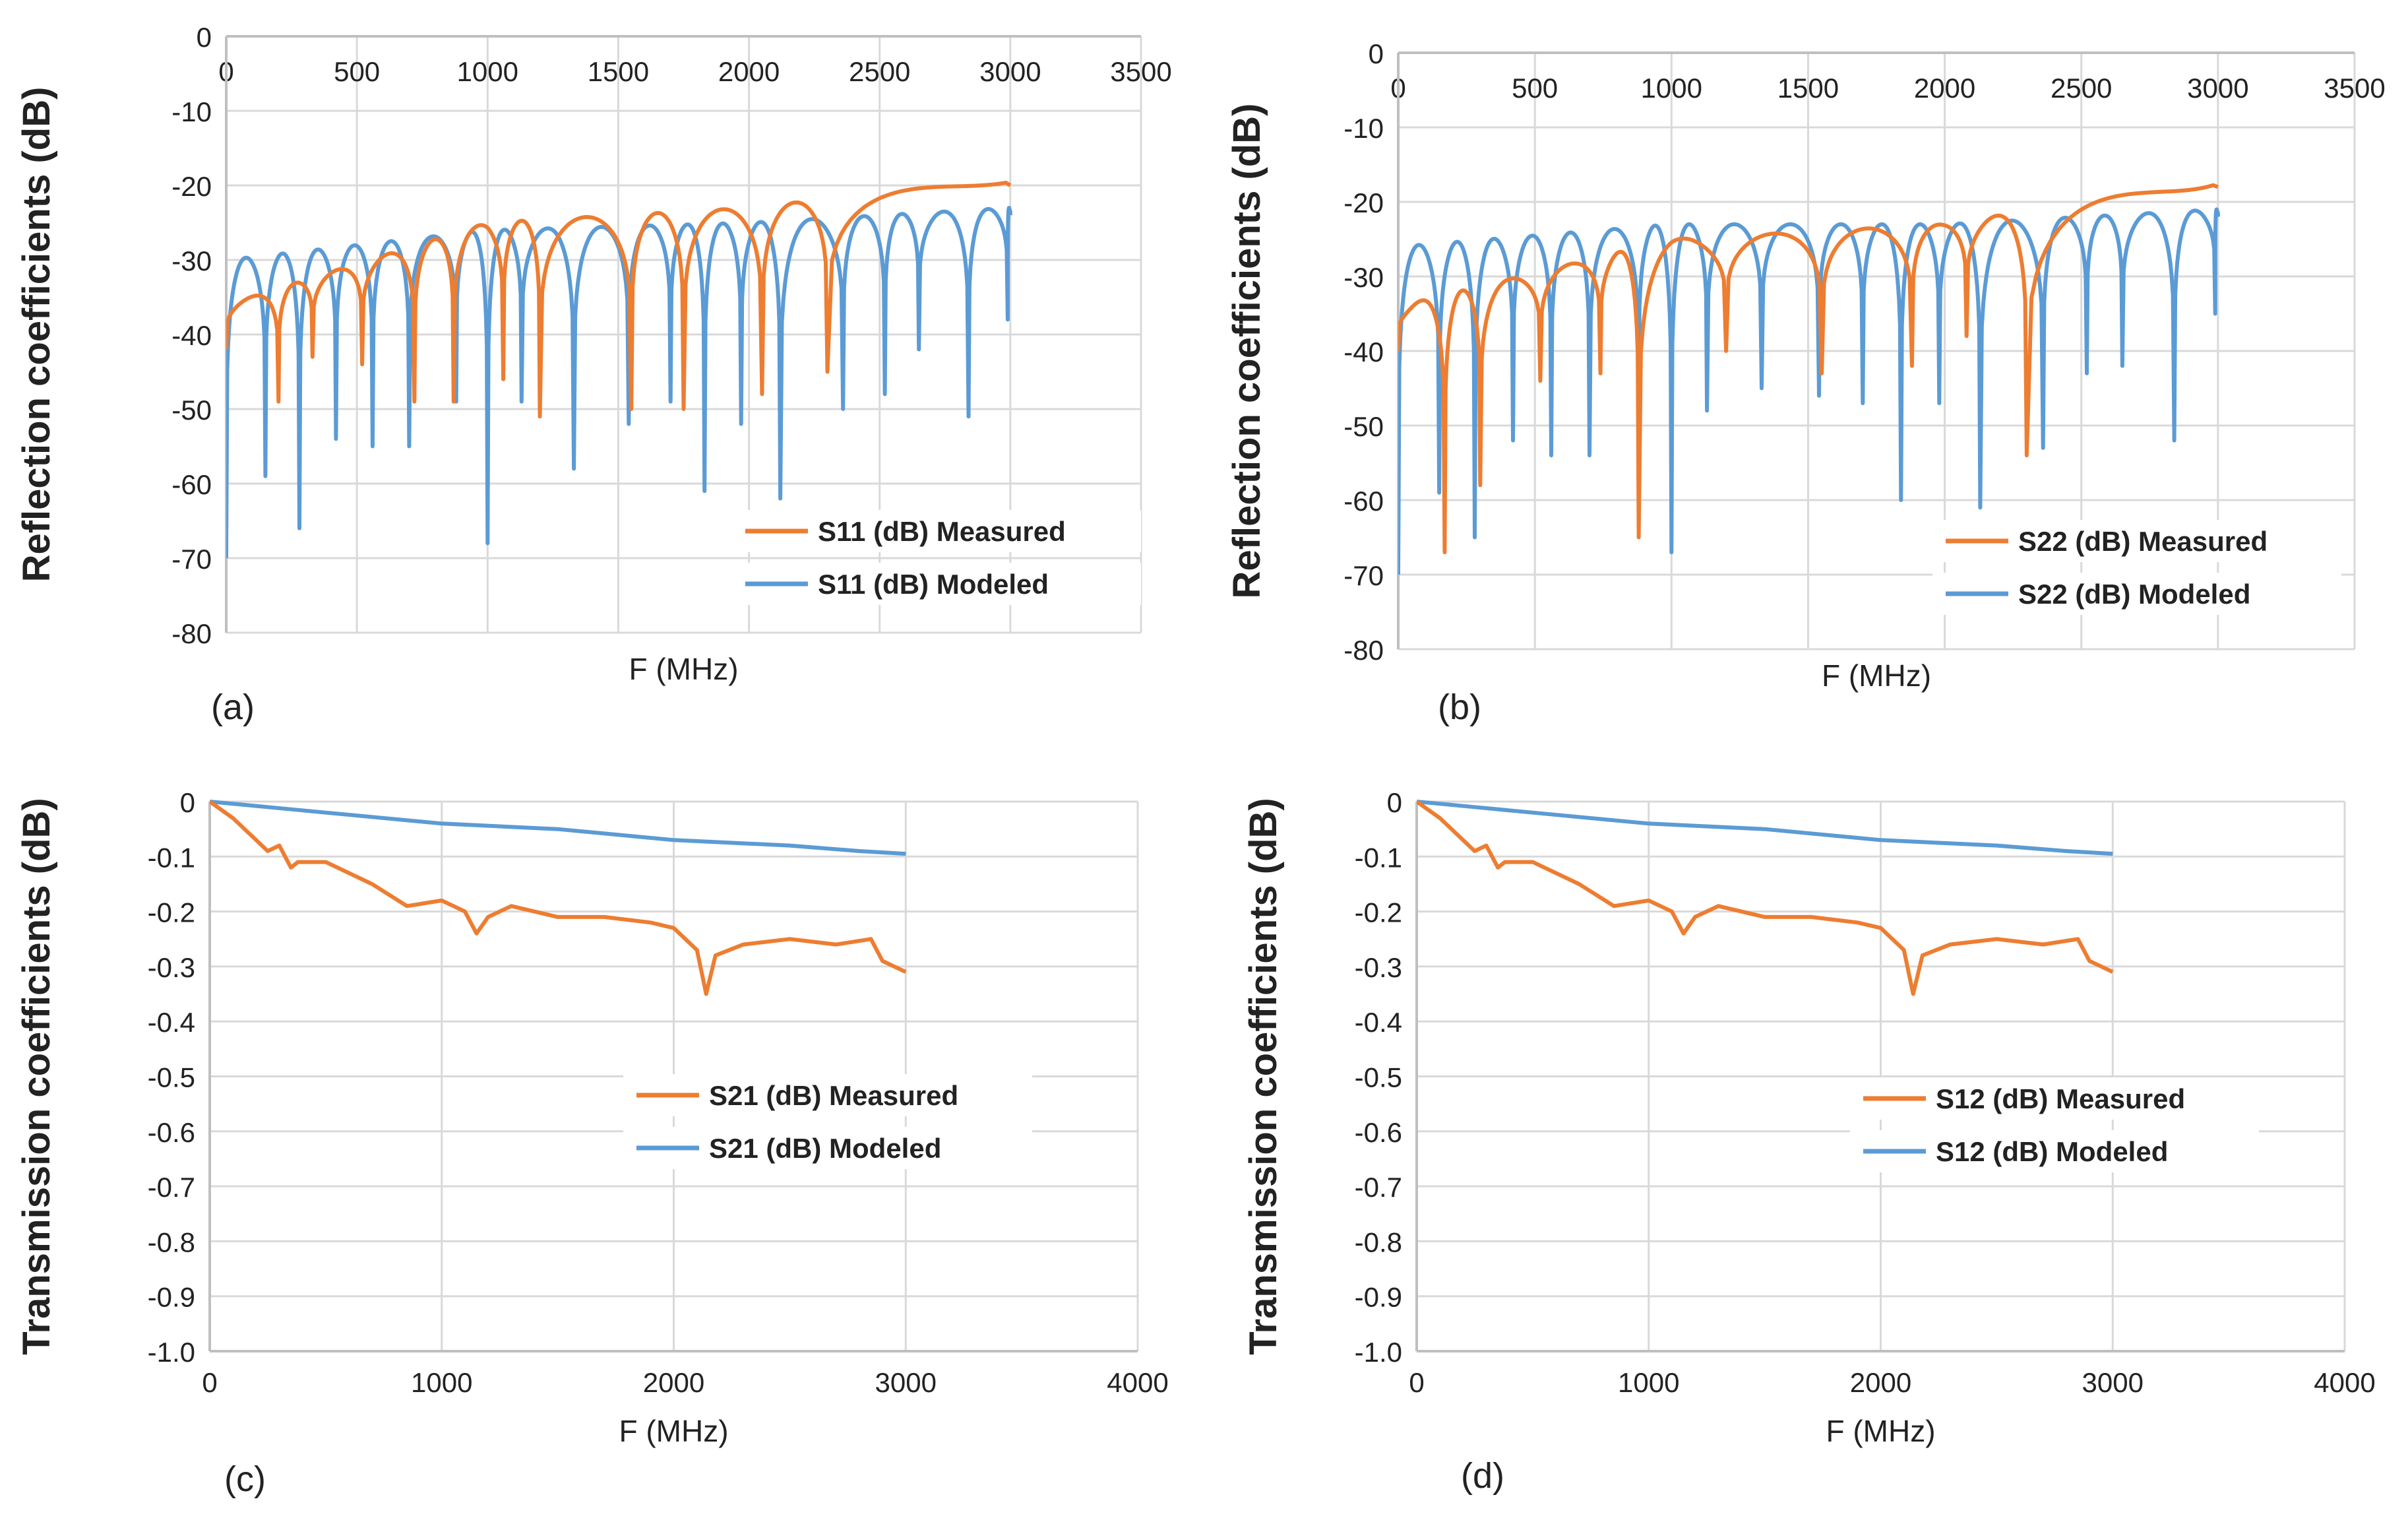 Image resolution: width=2408 pixels, height=1526 pixels. Describe the element at coordinates (2052, 1151) in the screenshot. I see `legend-label-modeled: S12 (dB) Modeled` at that location.